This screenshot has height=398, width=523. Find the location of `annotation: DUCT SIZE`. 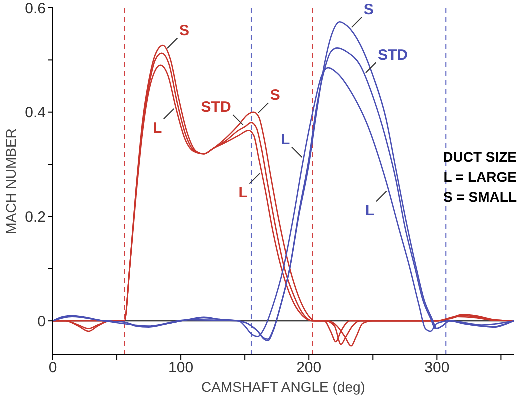

annotation: DUCT SIZE is located at coordinates (480, 157).